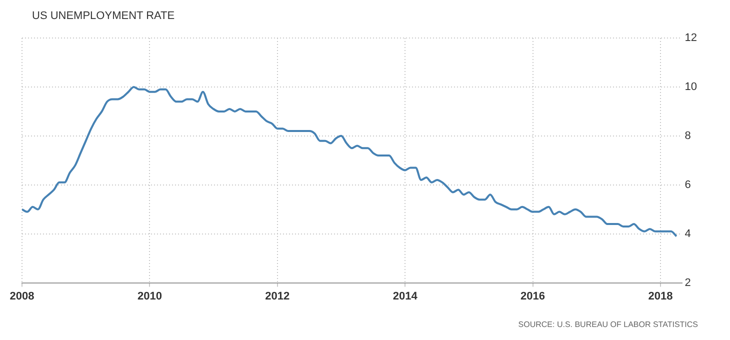  Describe the element at coordinates (277, 296) in the screenshot. I see `x-tick-label: 2012` at that location.